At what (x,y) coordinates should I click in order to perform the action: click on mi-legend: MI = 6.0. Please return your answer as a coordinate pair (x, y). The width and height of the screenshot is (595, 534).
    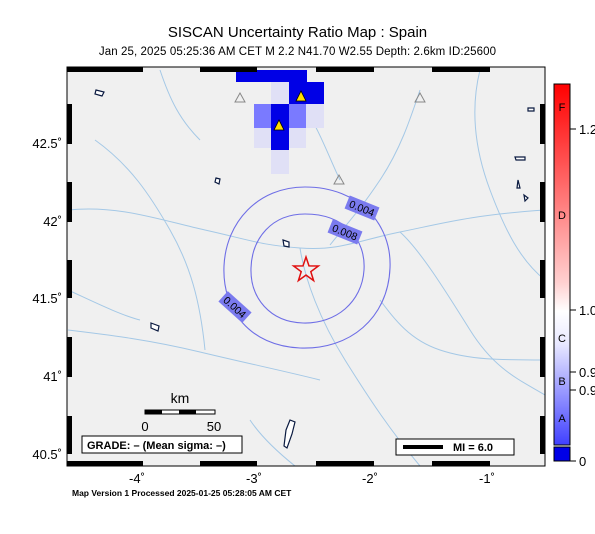
    Looking at the image, I should click on (455, 447).